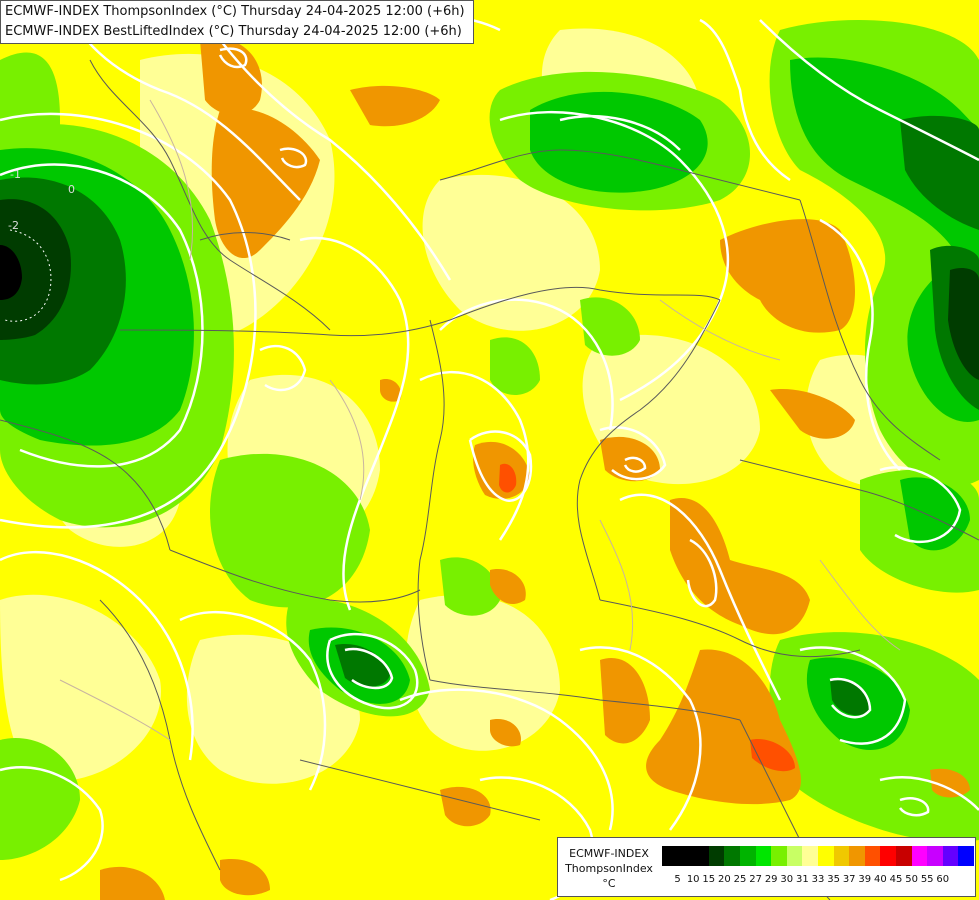 This screenshot has height=900, width=979. What do you see at coordinates (880, 879) in the screenshot?
I see `legend-tick-label: 40` at bounding box center [880, 879].